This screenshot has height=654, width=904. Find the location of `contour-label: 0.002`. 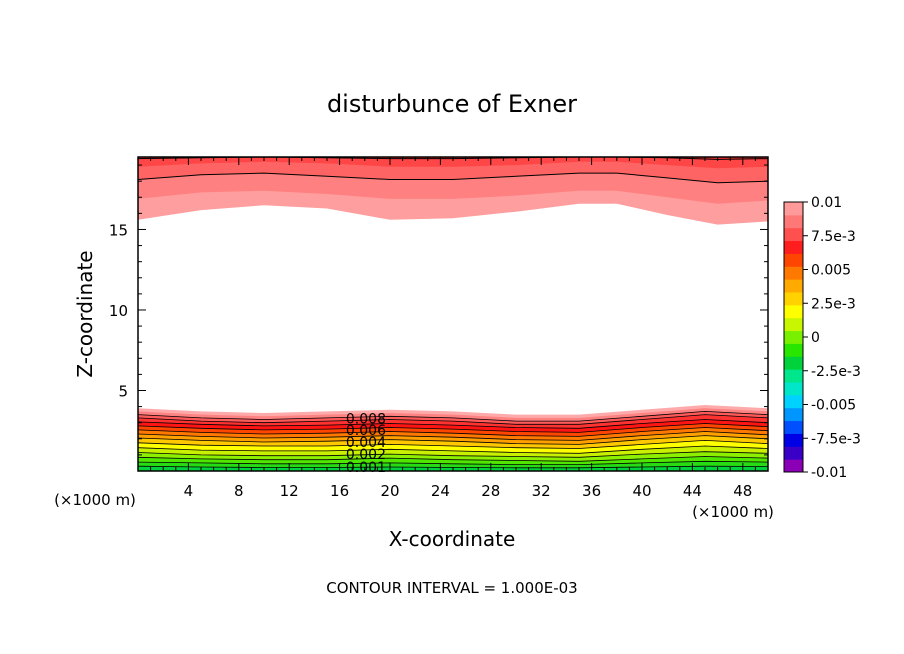

contour-label: 0.002 is located at coordinates (366, 455).